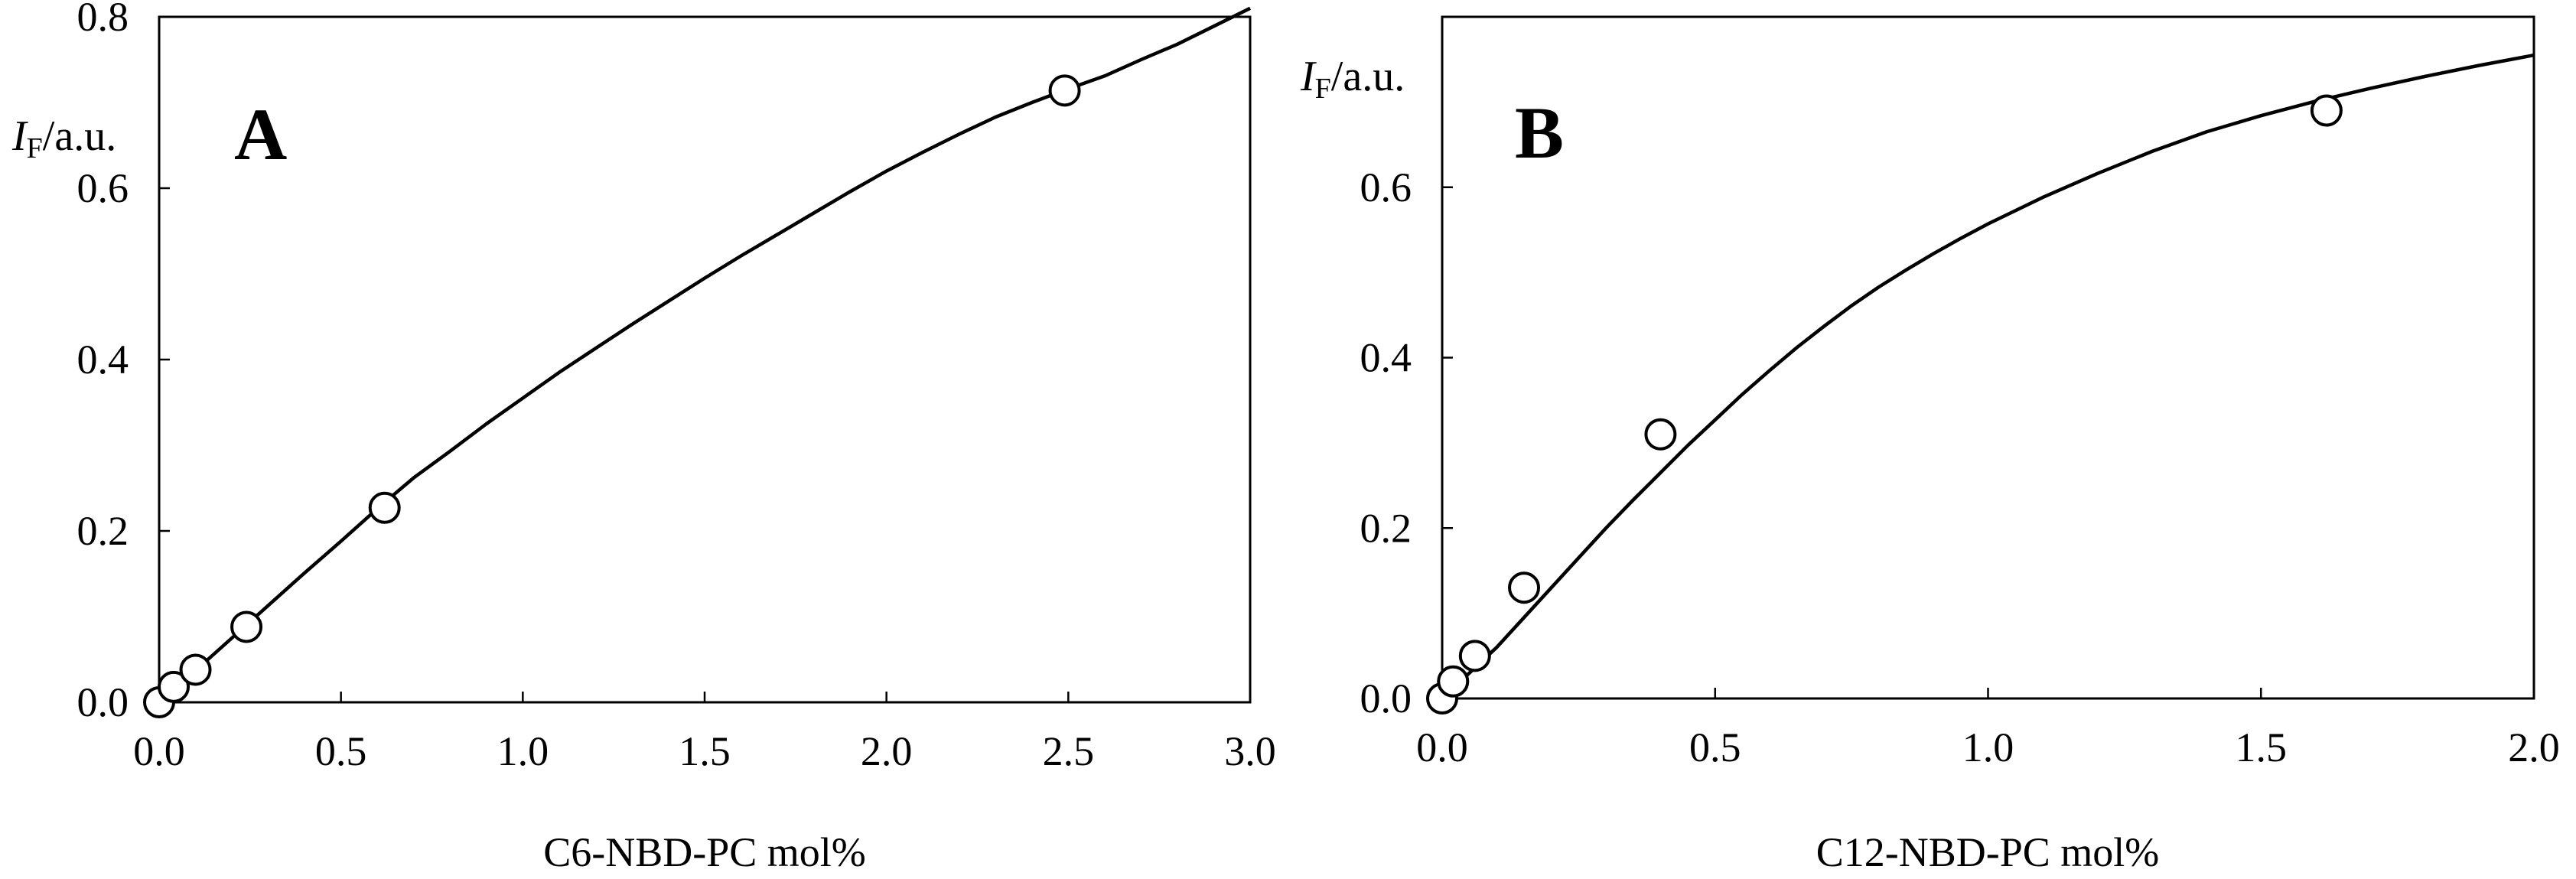 This screenshot has height=879, width=2576. What do you see at coordinates (103, 20) in the screenshot?
I see `y-tick-label: 0.8` at bounding box center [103, 20].